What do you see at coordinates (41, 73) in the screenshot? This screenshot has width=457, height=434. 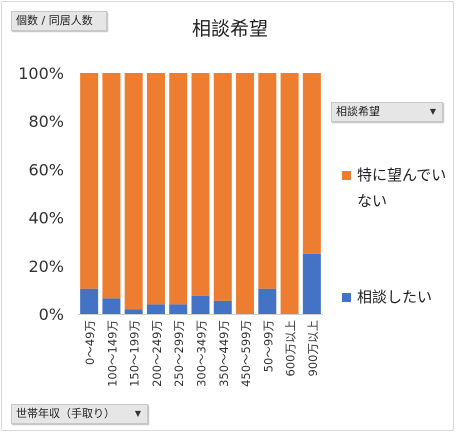 I see `y-tick-label: 100%` at bounding box center [41, 73].